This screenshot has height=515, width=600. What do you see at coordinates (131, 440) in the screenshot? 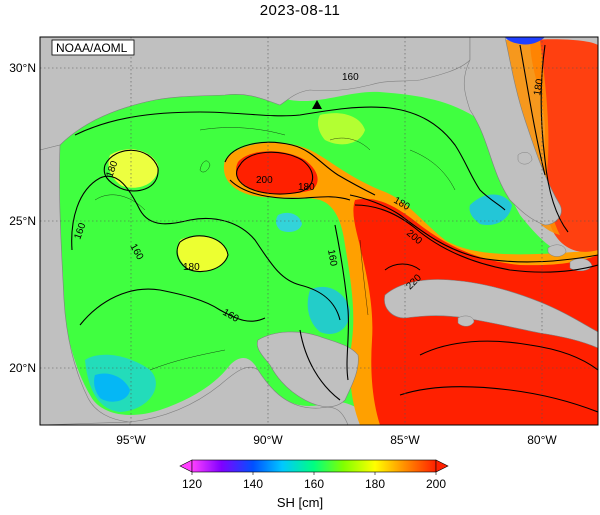
I see `lon-label: 95°W` at bounding box center [131, 440].